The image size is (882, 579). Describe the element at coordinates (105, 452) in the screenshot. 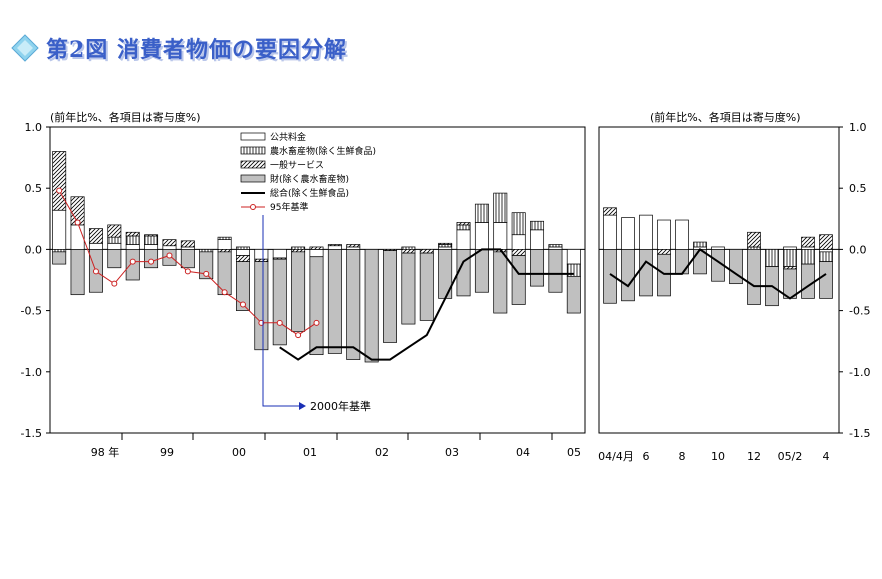

I see `left-xtick-label: 98 年` at that location.